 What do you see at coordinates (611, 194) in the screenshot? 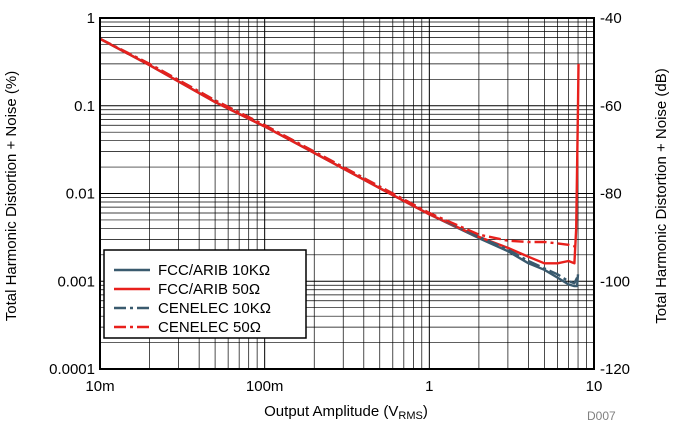
I see `y-tick-label-right: -80` at bounding box center [611, 194].